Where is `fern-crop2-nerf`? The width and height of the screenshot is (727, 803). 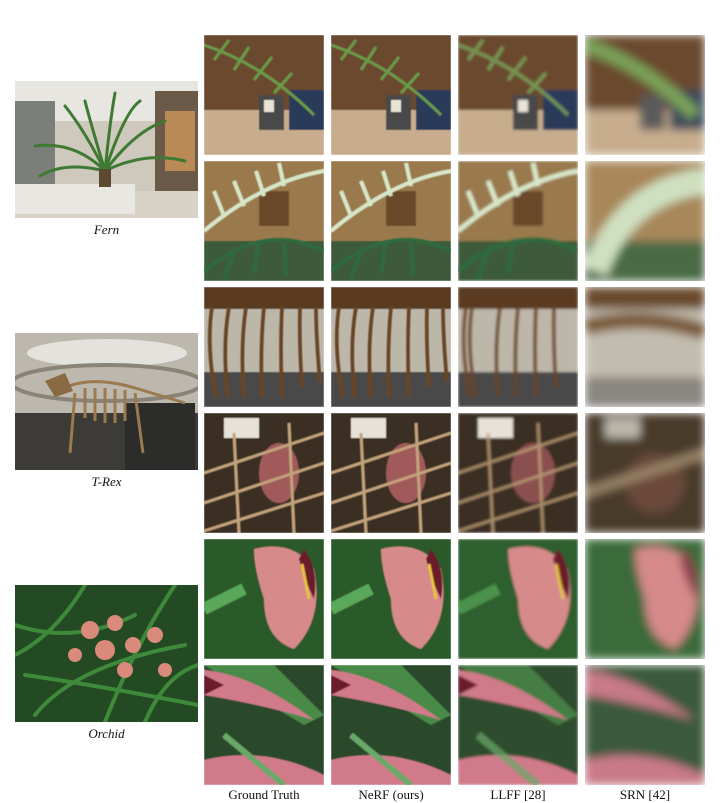
fern-crop2-nerf is located at coordinates (391, 221).